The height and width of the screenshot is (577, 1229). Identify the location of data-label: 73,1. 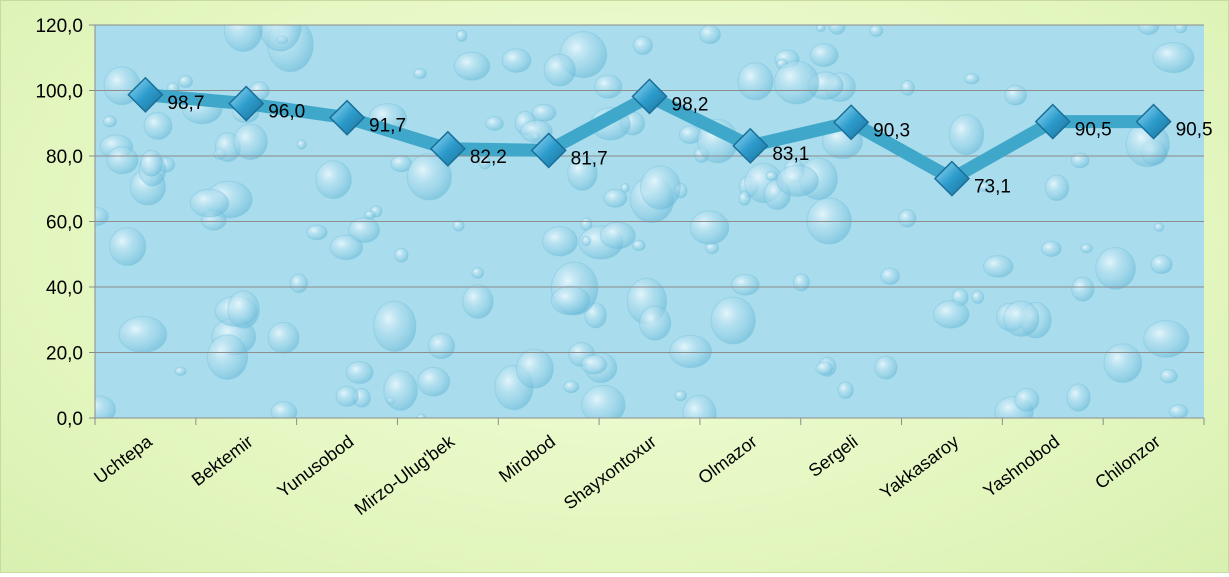
(992, 187).